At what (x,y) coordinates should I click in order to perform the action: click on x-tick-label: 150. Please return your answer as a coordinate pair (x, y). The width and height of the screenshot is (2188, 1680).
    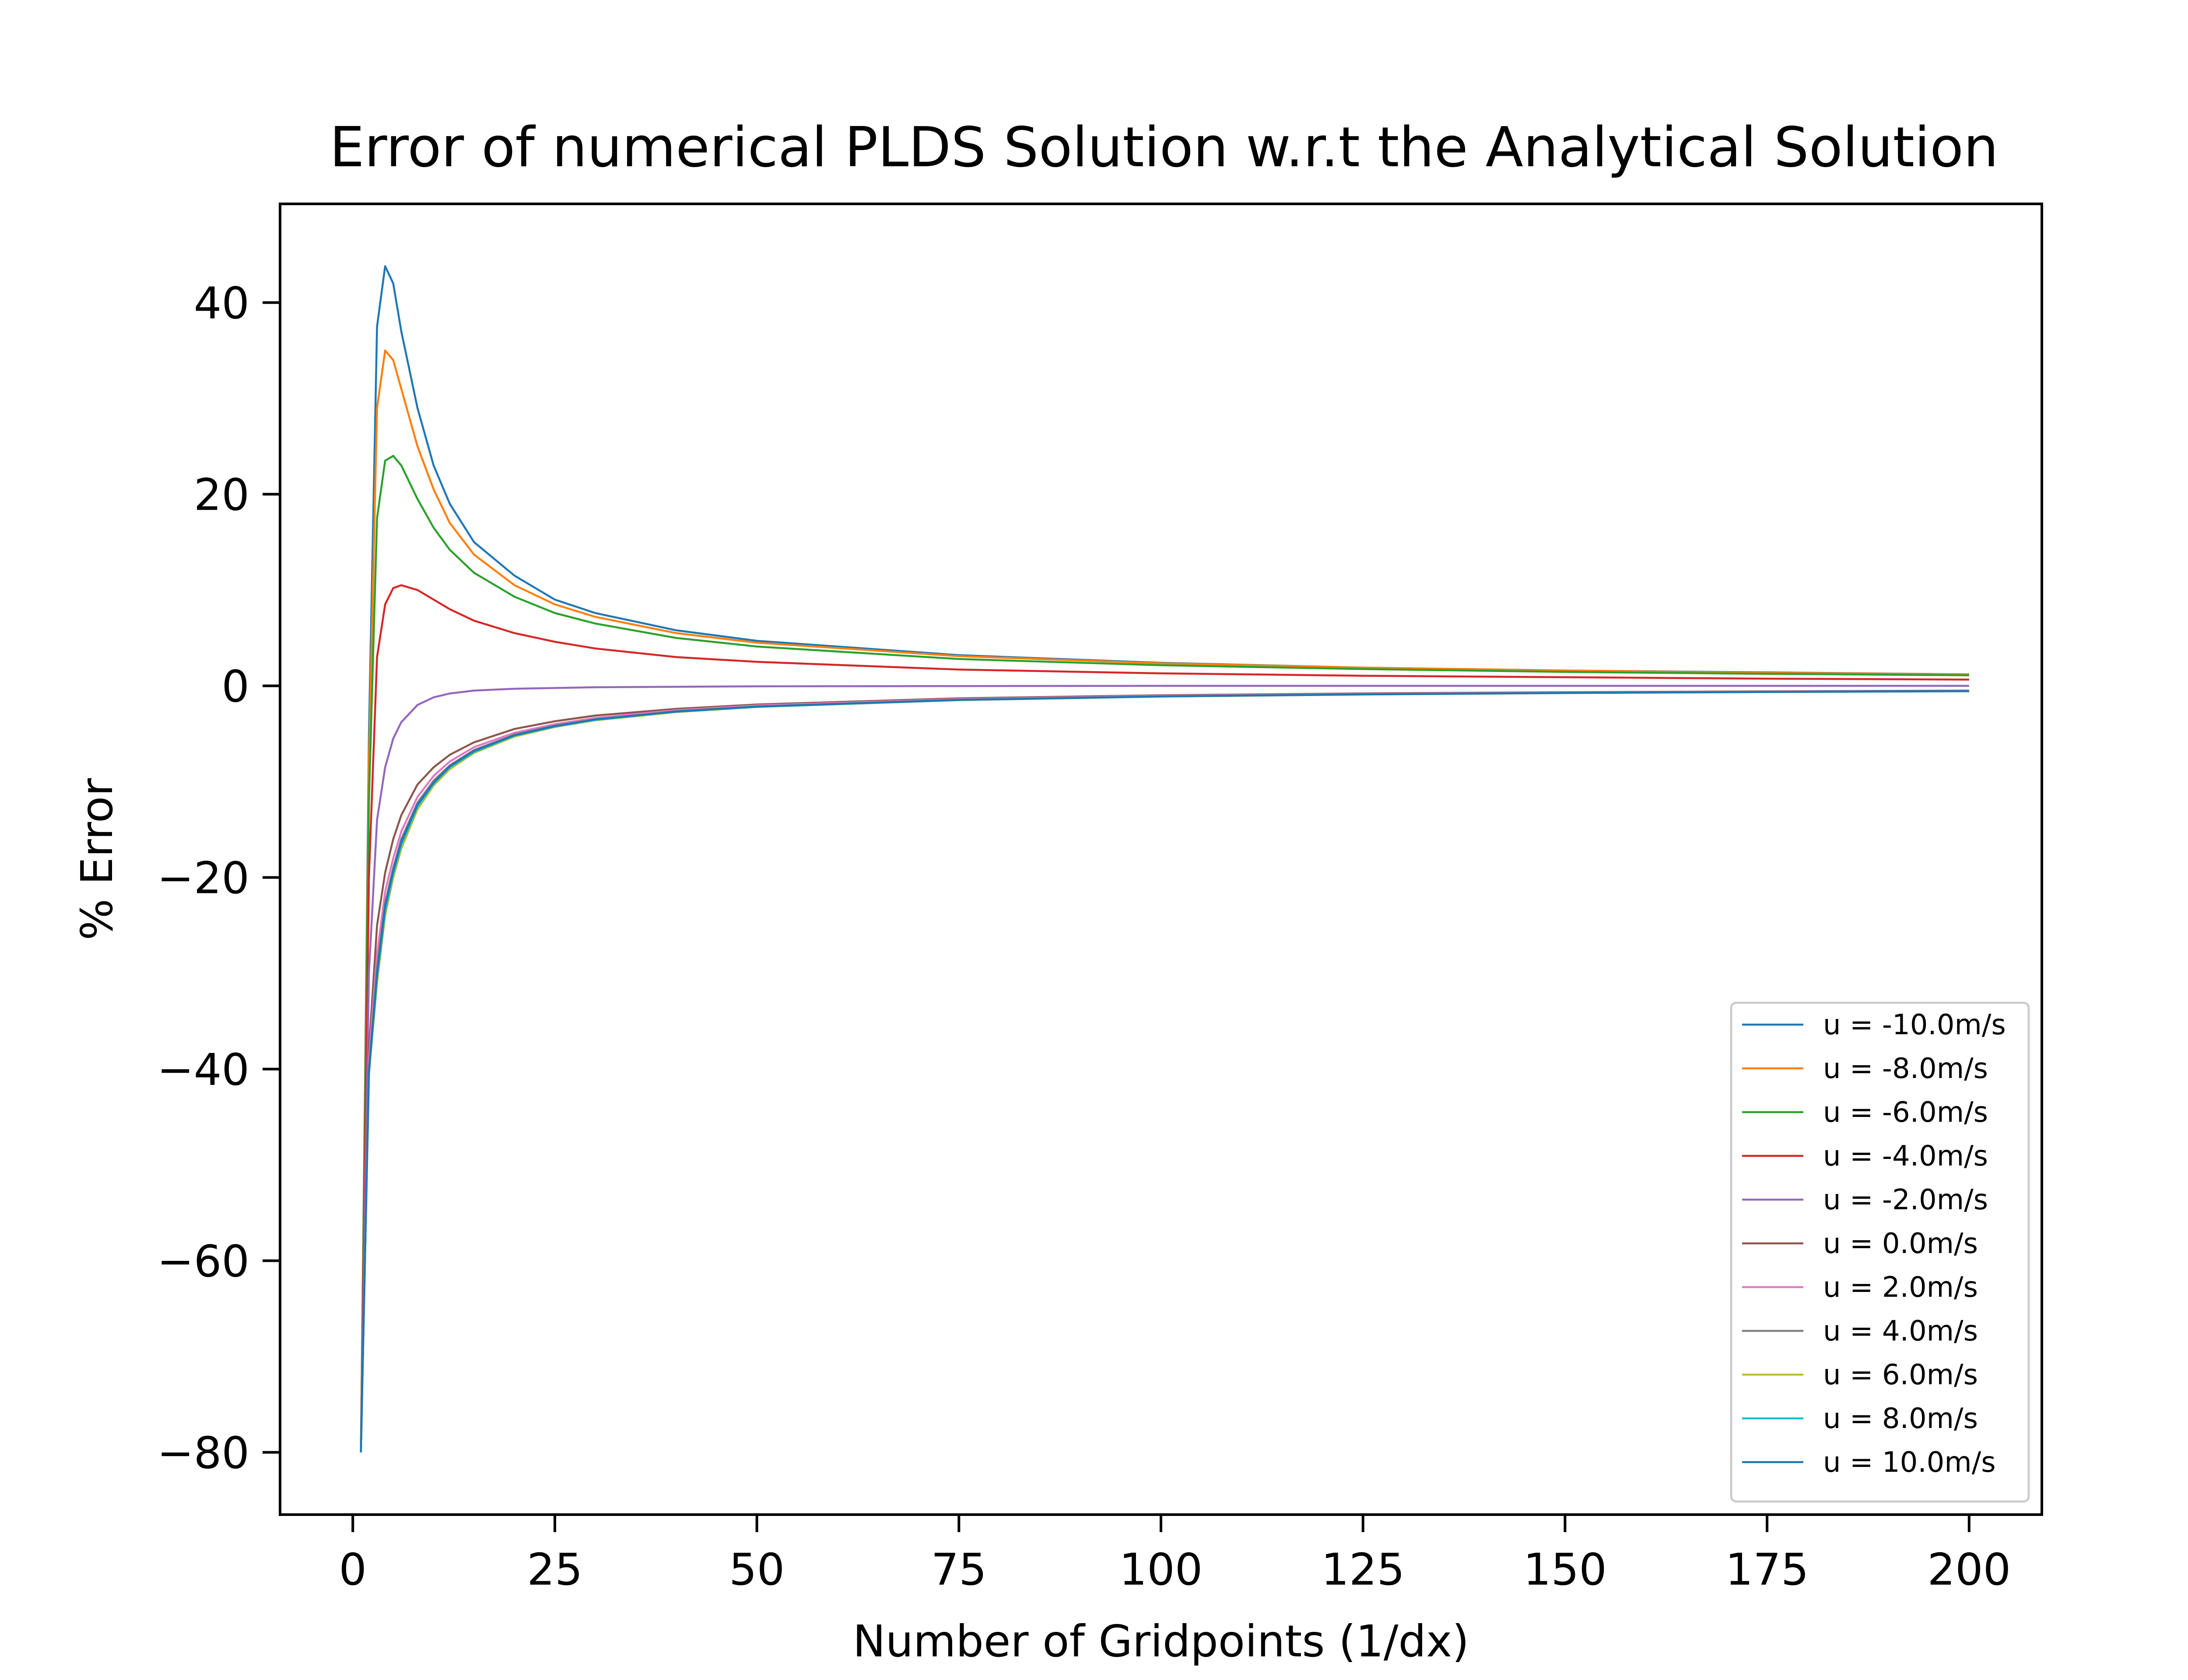
    Looking at the image, I should click on (1565, 1569).